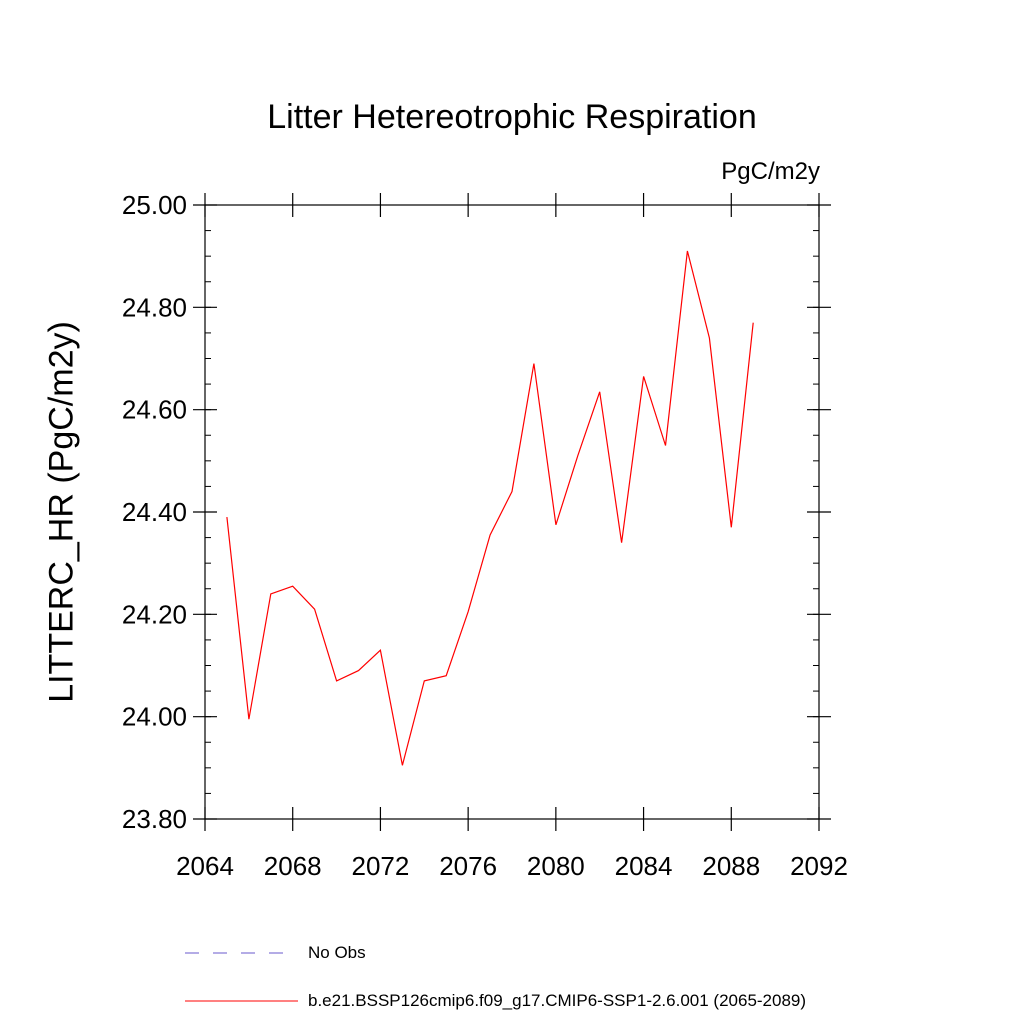  I want to click on x-tick-label: 2088, so click(731, 866).